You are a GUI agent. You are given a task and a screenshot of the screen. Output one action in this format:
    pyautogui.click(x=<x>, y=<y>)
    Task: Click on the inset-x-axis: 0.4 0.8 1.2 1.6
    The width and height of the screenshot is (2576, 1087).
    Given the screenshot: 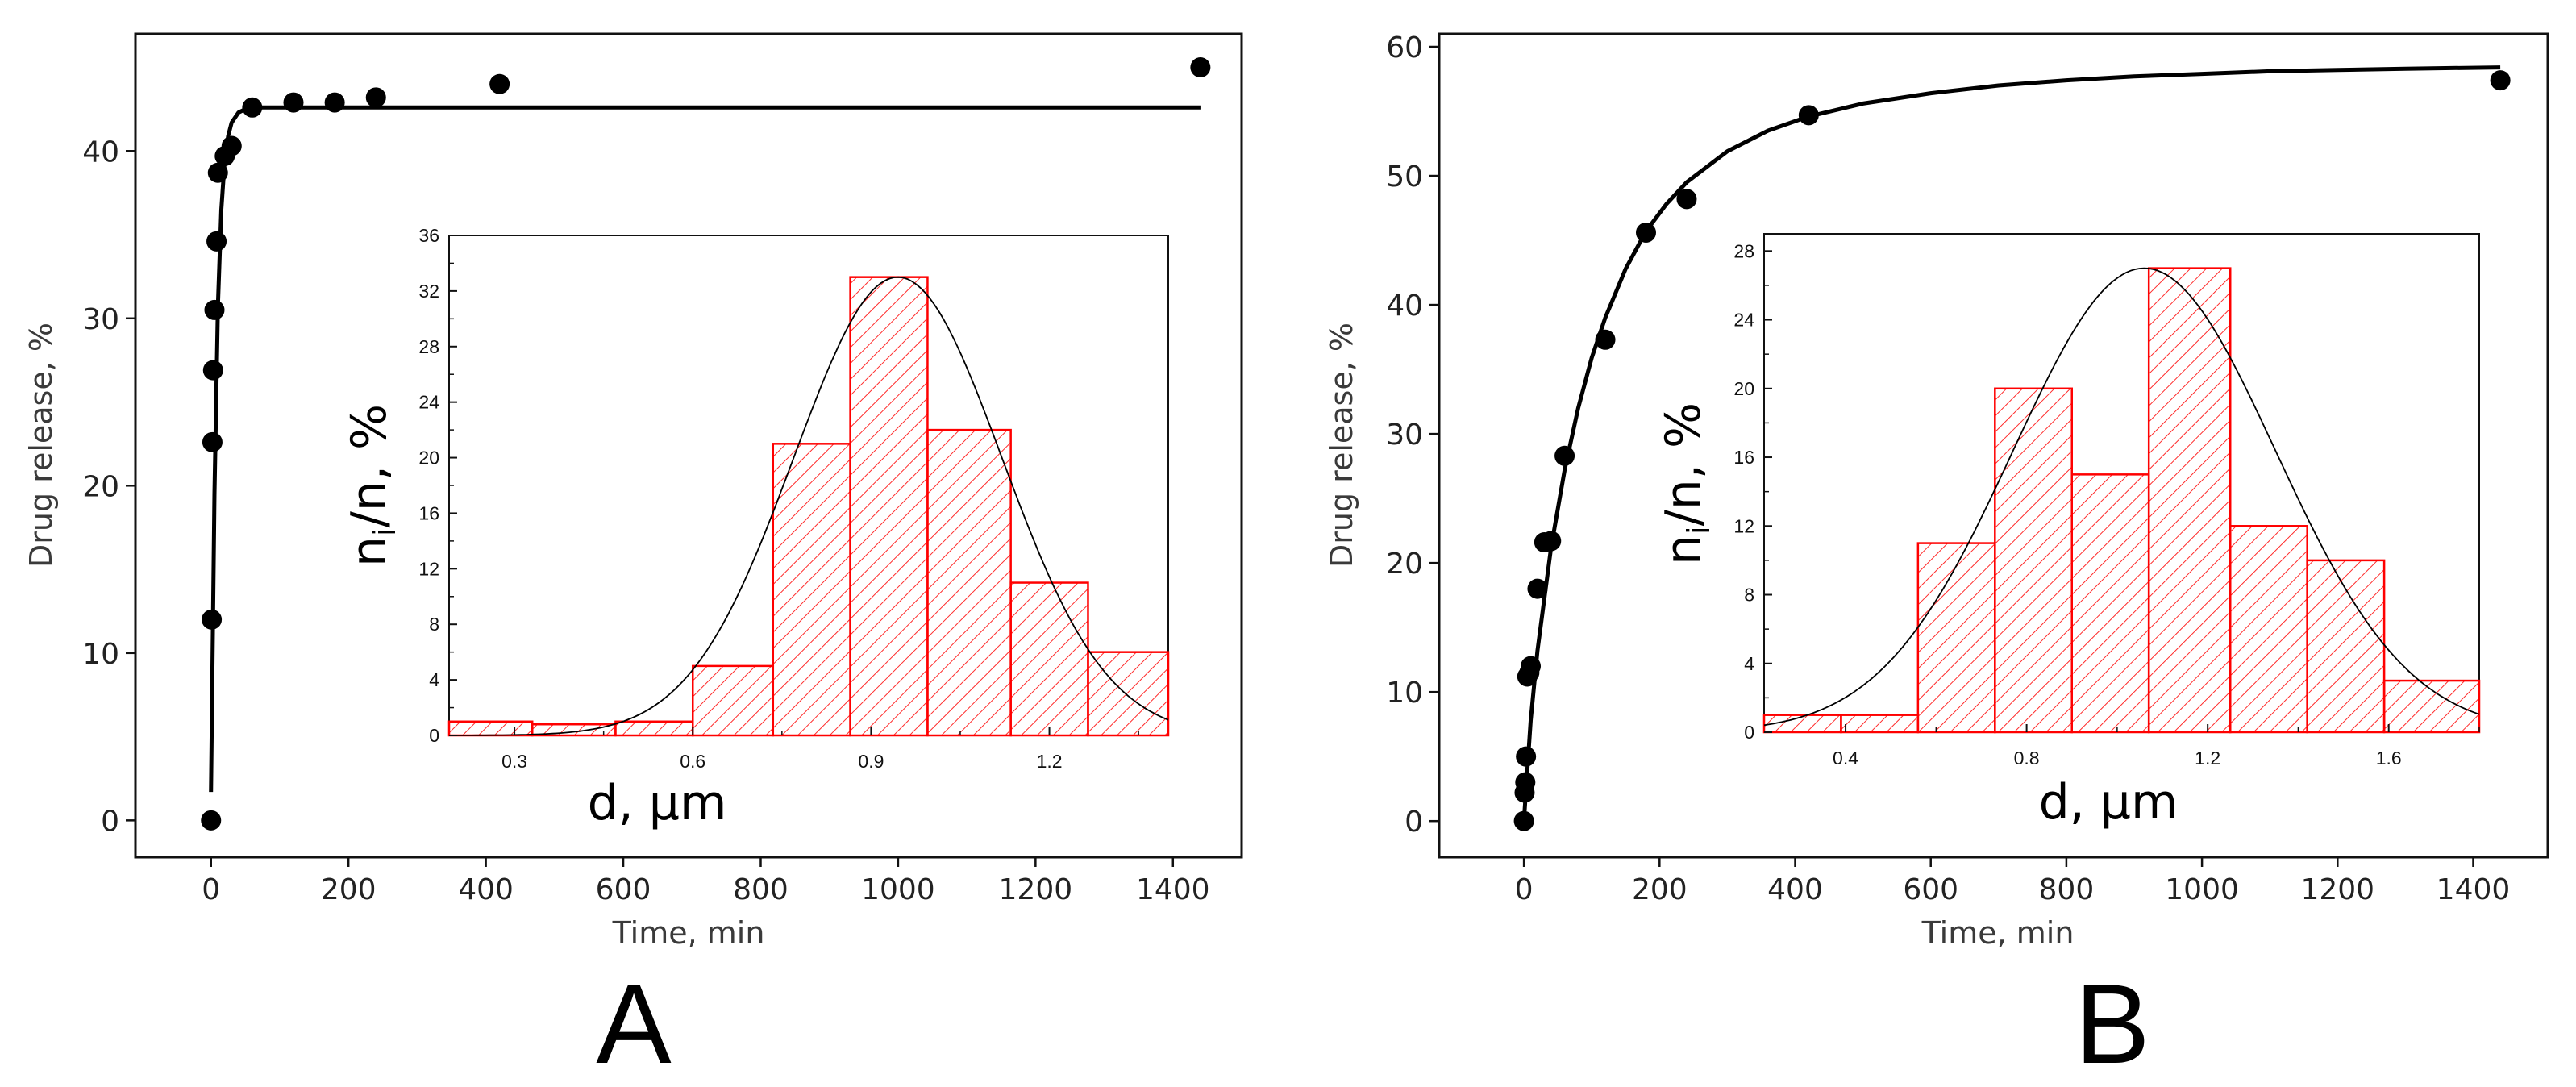 What is the action you would take?
    pyautogui.click(x=2156, y=746)
    